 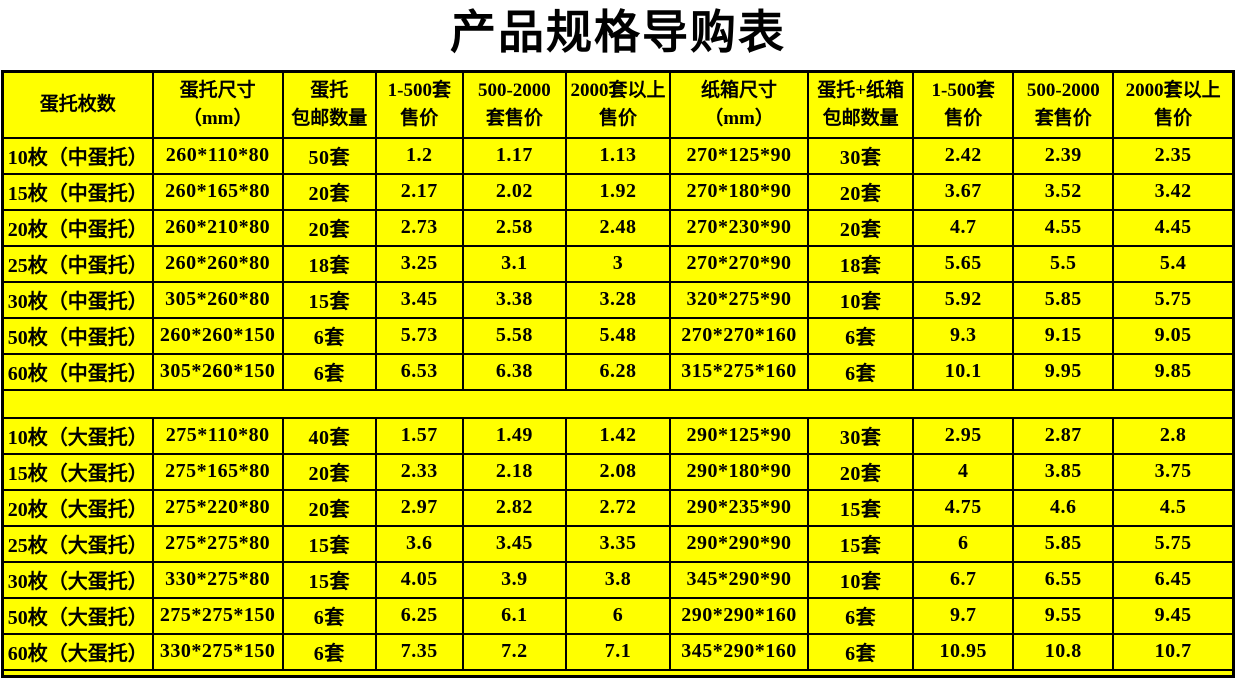 What do you see at coordinates (963, 335) in the screenshot?
I see `combo-price-1-500-cell: 9.3` at bounding box center [963, 335].